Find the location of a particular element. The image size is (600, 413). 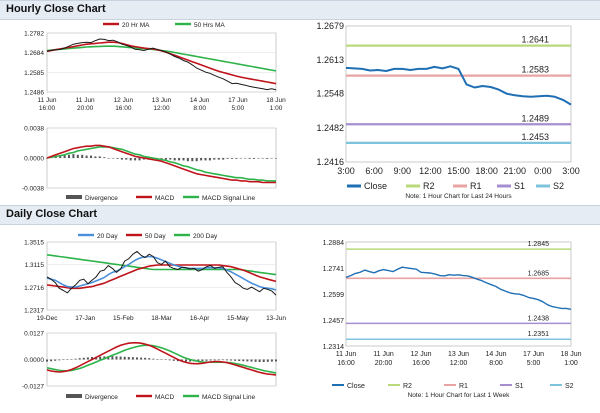

daily-pivot-frame is located at coordinates (458, 294).